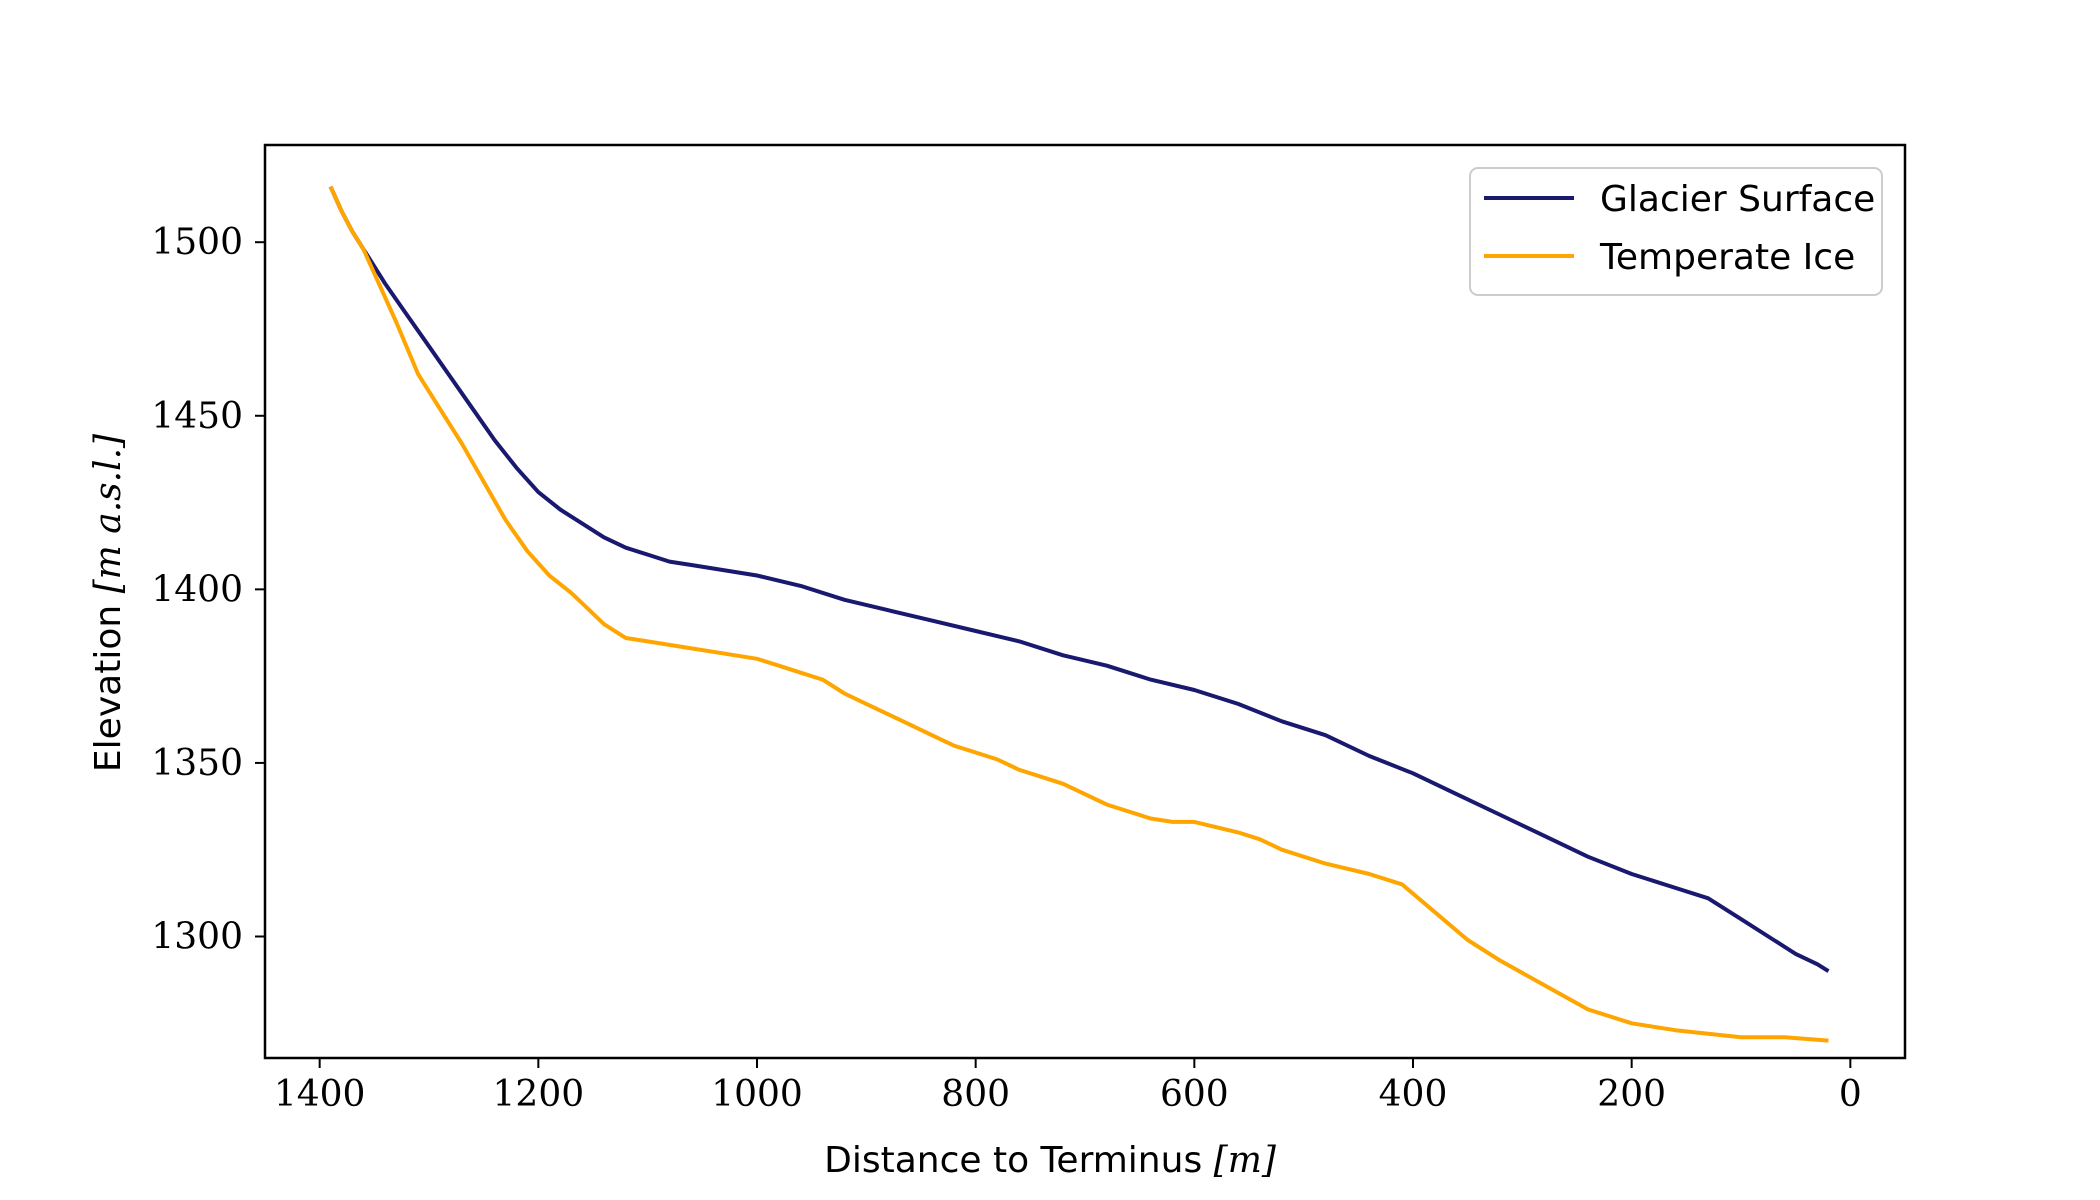 The width and height of the screenshot is (2100, 1200). Describe the element at coordinates (108, 602) in the screenshot. I see `y-axis-label: Elevation [m a.s.l.]` at that location.